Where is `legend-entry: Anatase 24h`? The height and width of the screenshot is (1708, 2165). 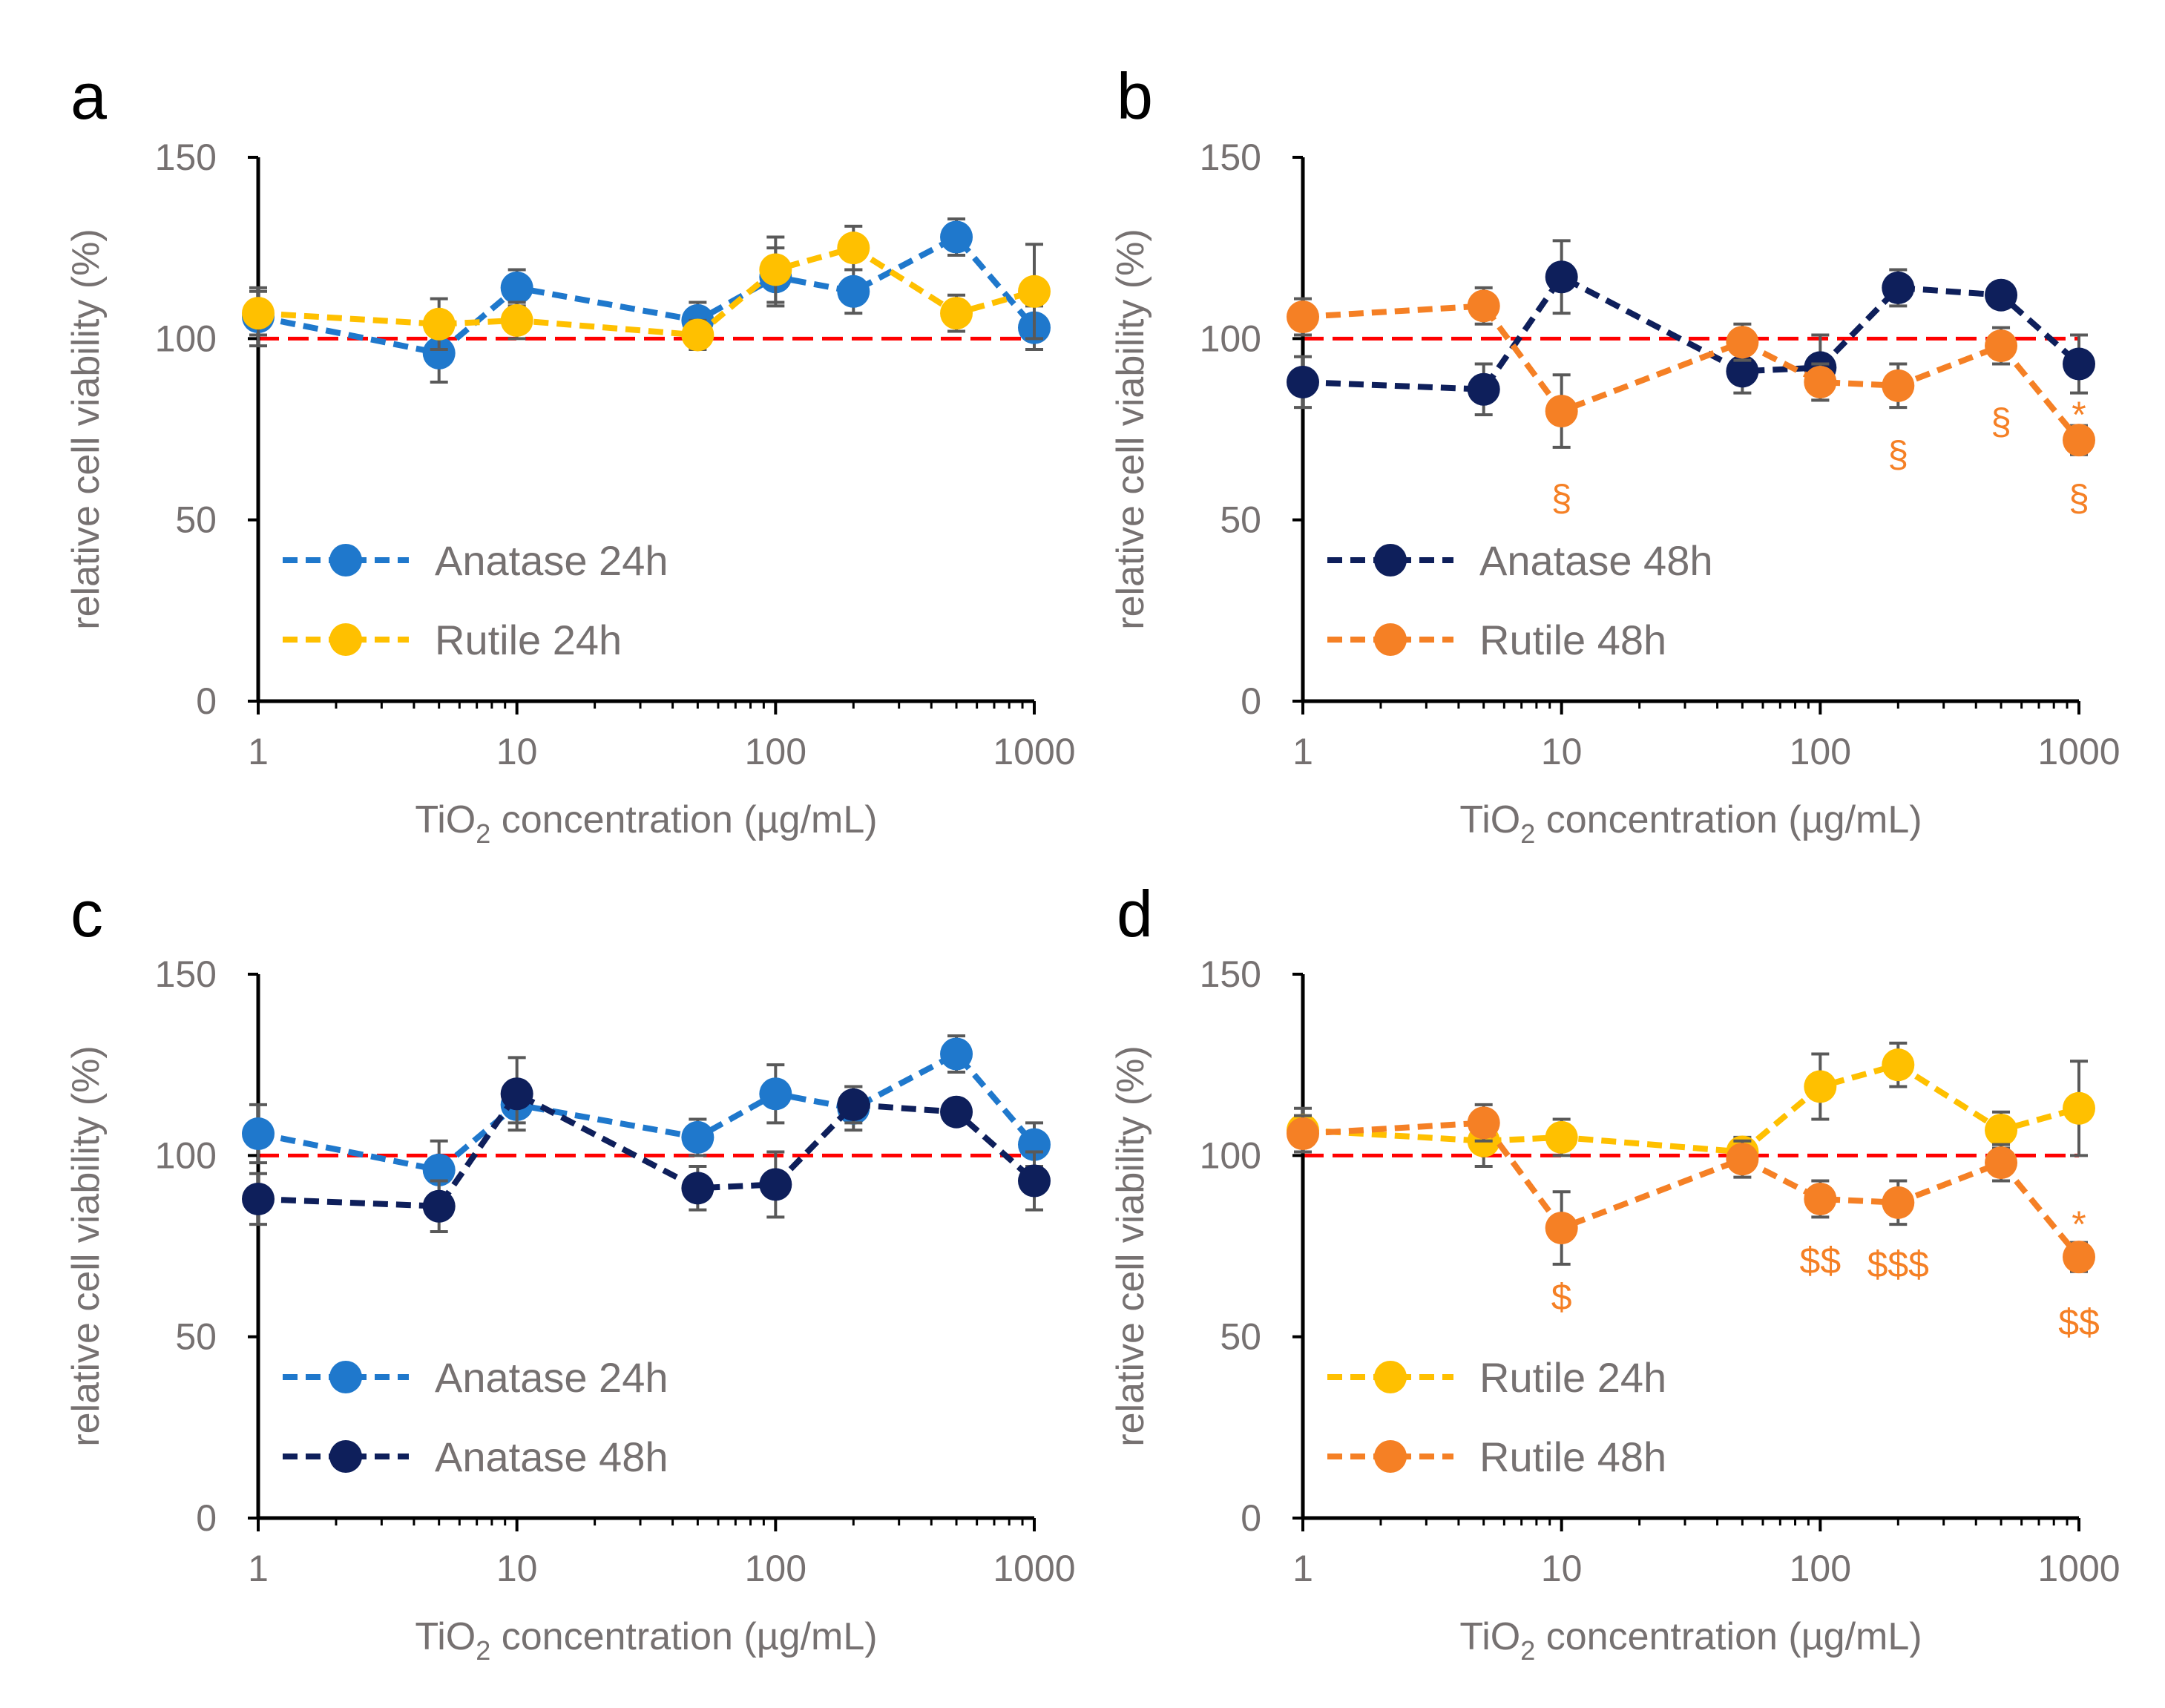
legend-entry: Anatase 24h is located at coordinates (476, 1377).